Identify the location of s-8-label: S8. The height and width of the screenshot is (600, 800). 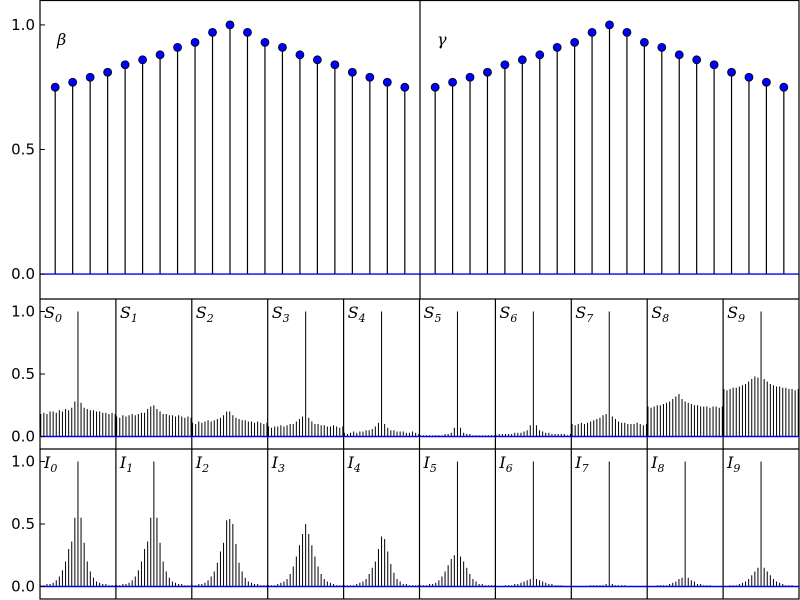
(660, 314).